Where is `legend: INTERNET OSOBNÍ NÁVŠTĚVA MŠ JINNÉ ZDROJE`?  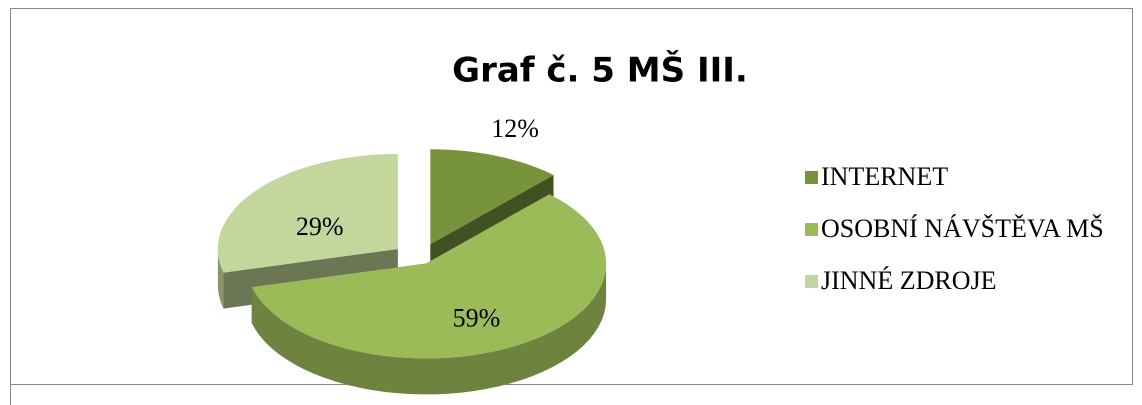 legend: INTERNET OSOBNÍ NÁVŠTĚVA MŠ JINNÉ ZDROJE is located at coordinates (955, 240).